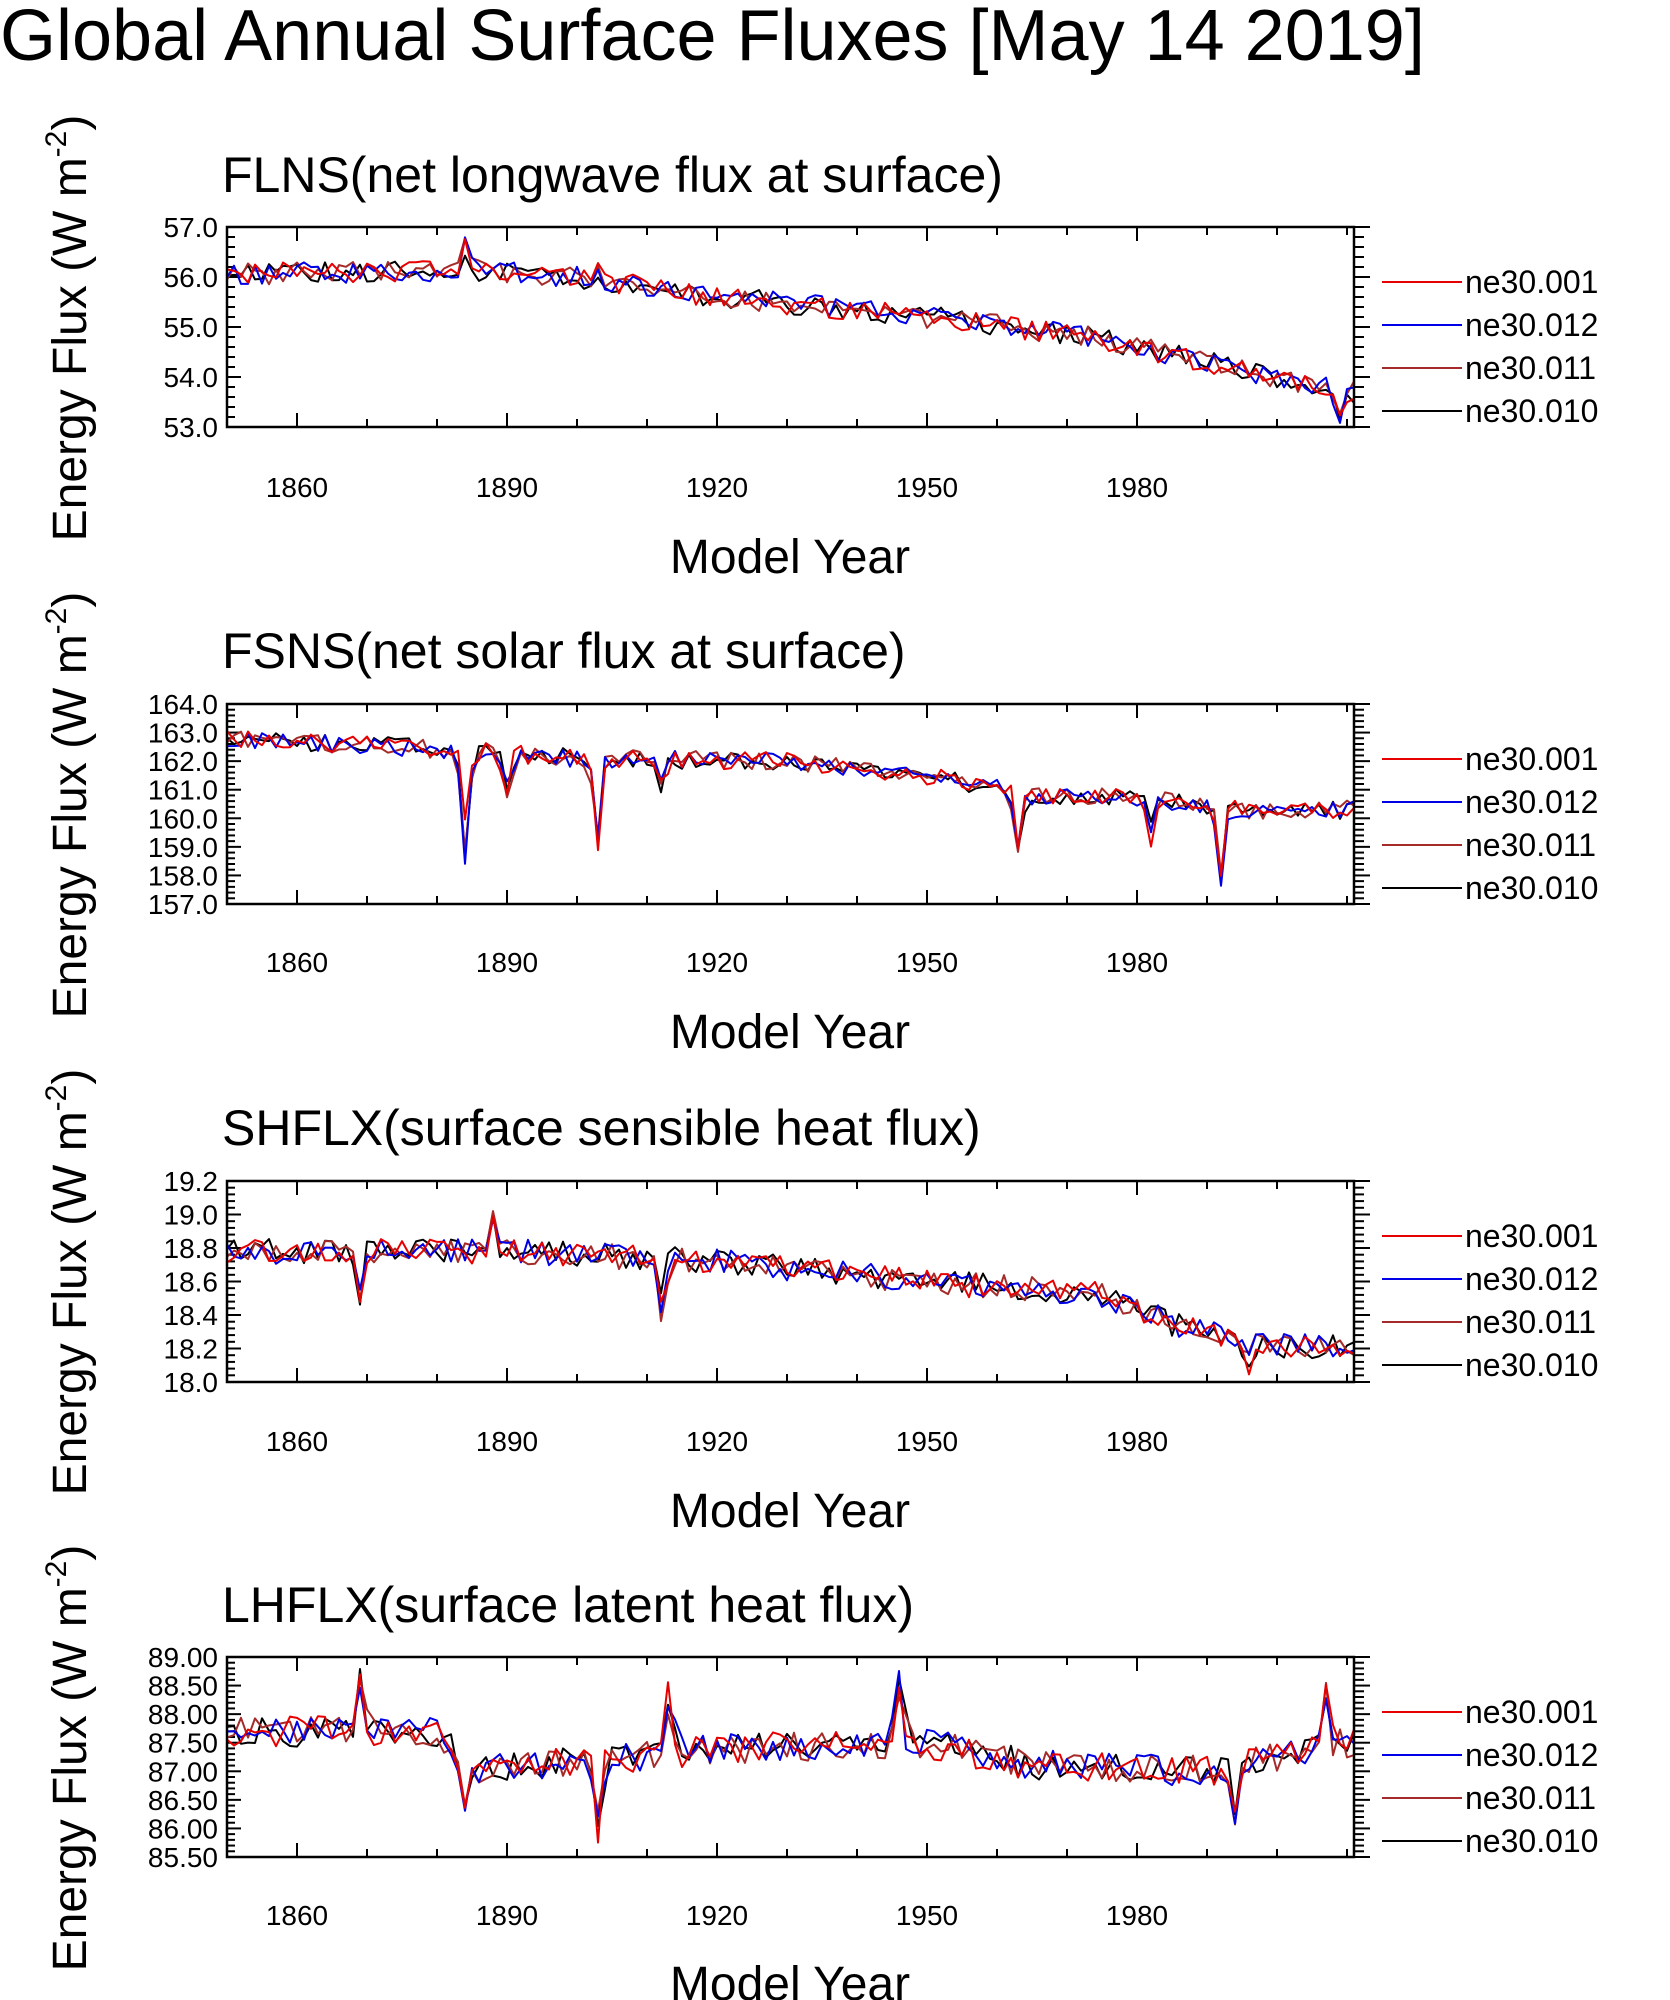  What do you see at coordinates (191, 1215) in the screenshot?
I see `y-tick-label: 19.0` at bounding box center [191, 1215].